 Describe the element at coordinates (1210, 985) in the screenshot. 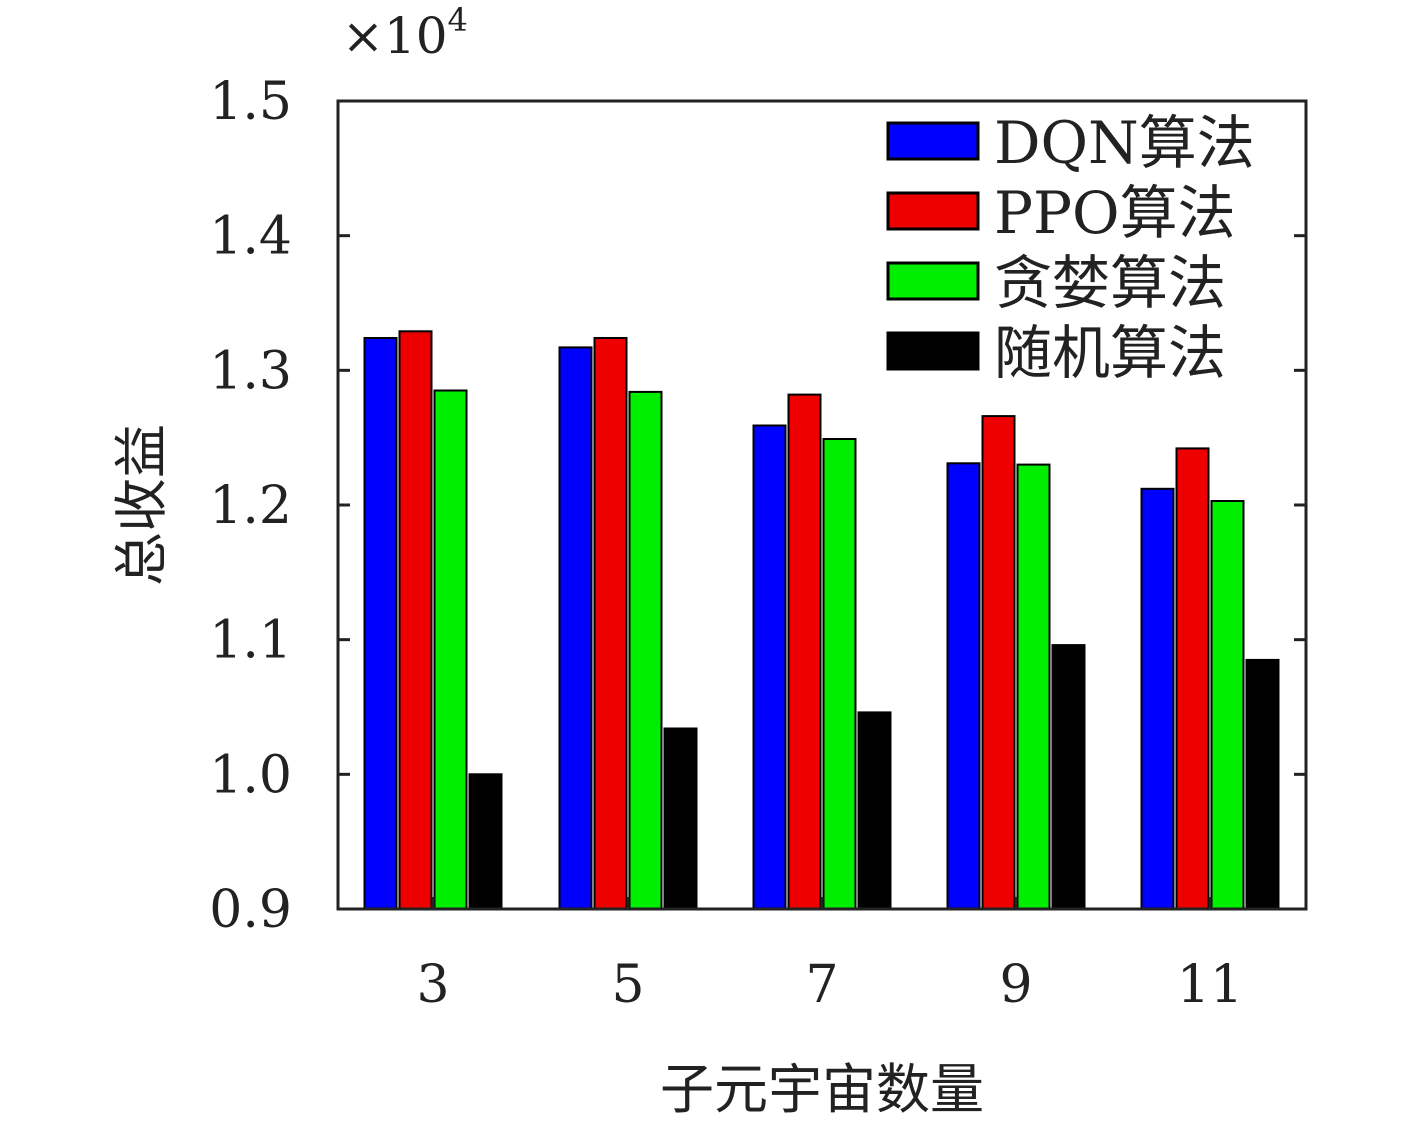

I see `x-tick-label: 11` at that location.